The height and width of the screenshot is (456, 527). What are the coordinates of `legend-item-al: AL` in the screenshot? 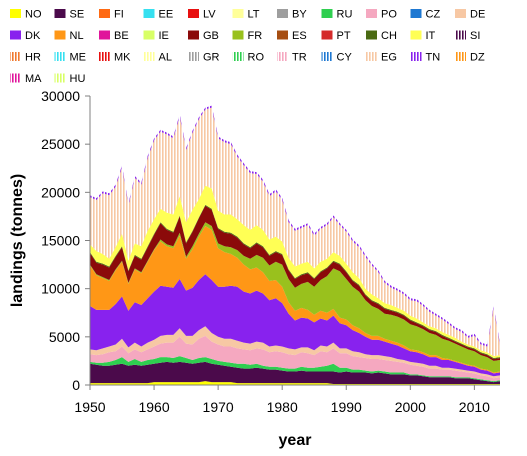 It's located at (157, 58).